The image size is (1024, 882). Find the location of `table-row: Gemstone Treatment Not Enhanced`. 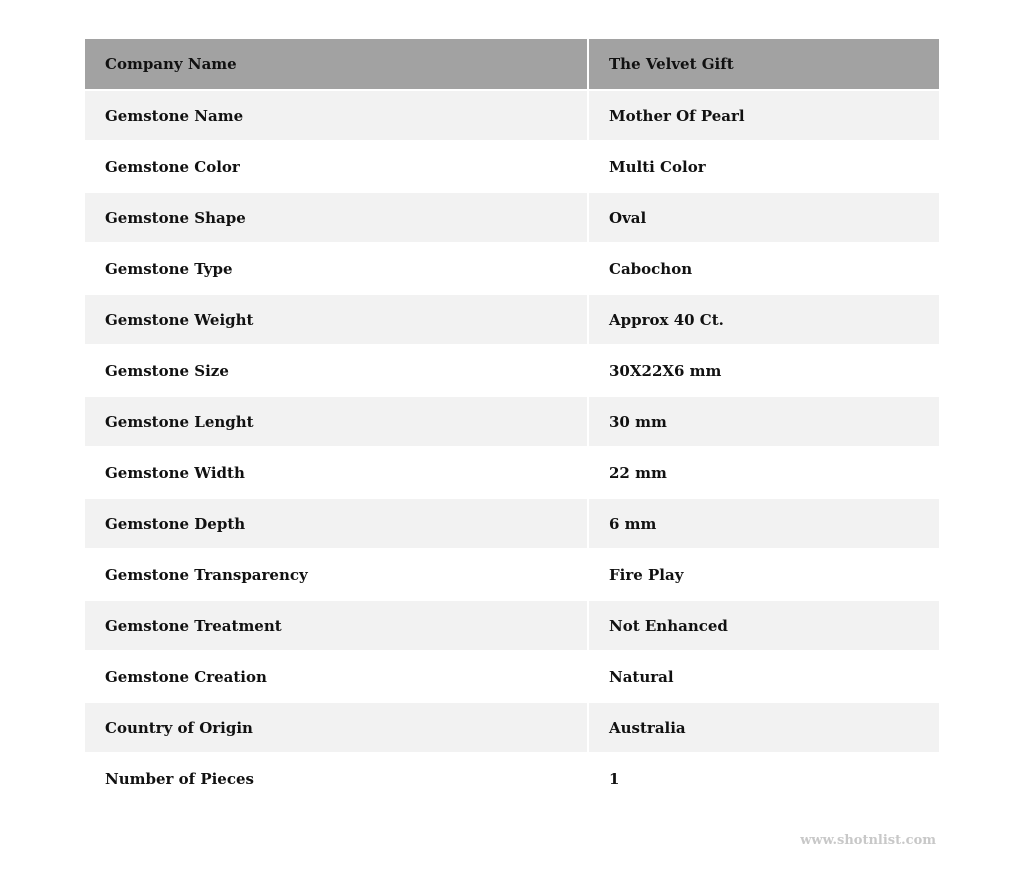

table-row: Gemstone Treatment Not Enhanced is located at coordinates (512, 625).